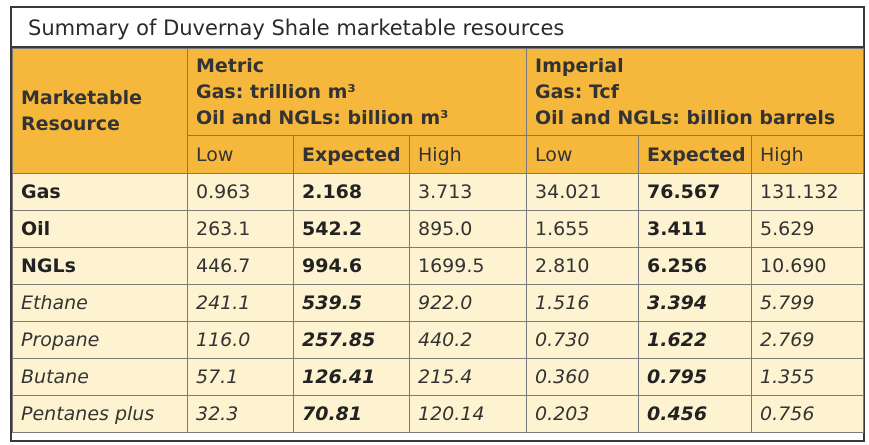 The image size is (869, 445). What do you see at coordinates (468, 192) in the screenshot?
I see `table-cell: 3.713` at bounding box center [468, 192].